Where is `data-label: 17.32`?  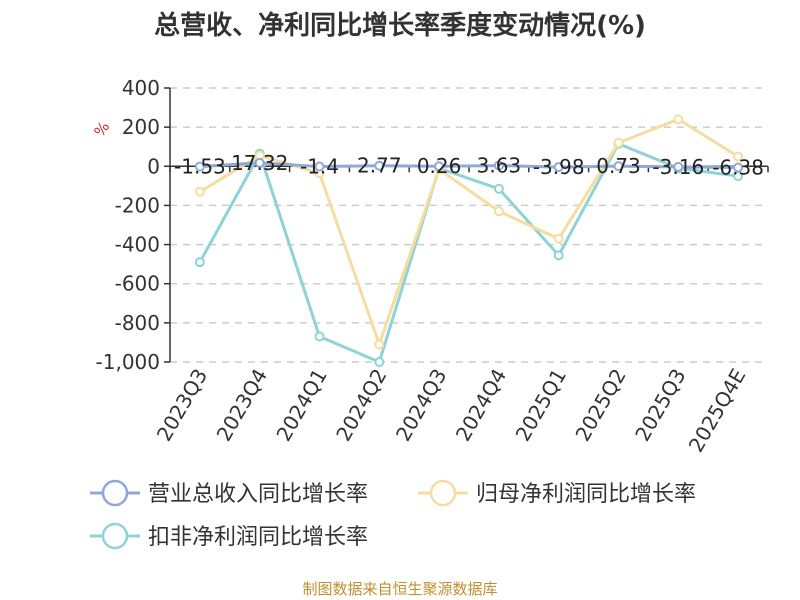
data-label: 17.32 is located at coordinates (259, 163).